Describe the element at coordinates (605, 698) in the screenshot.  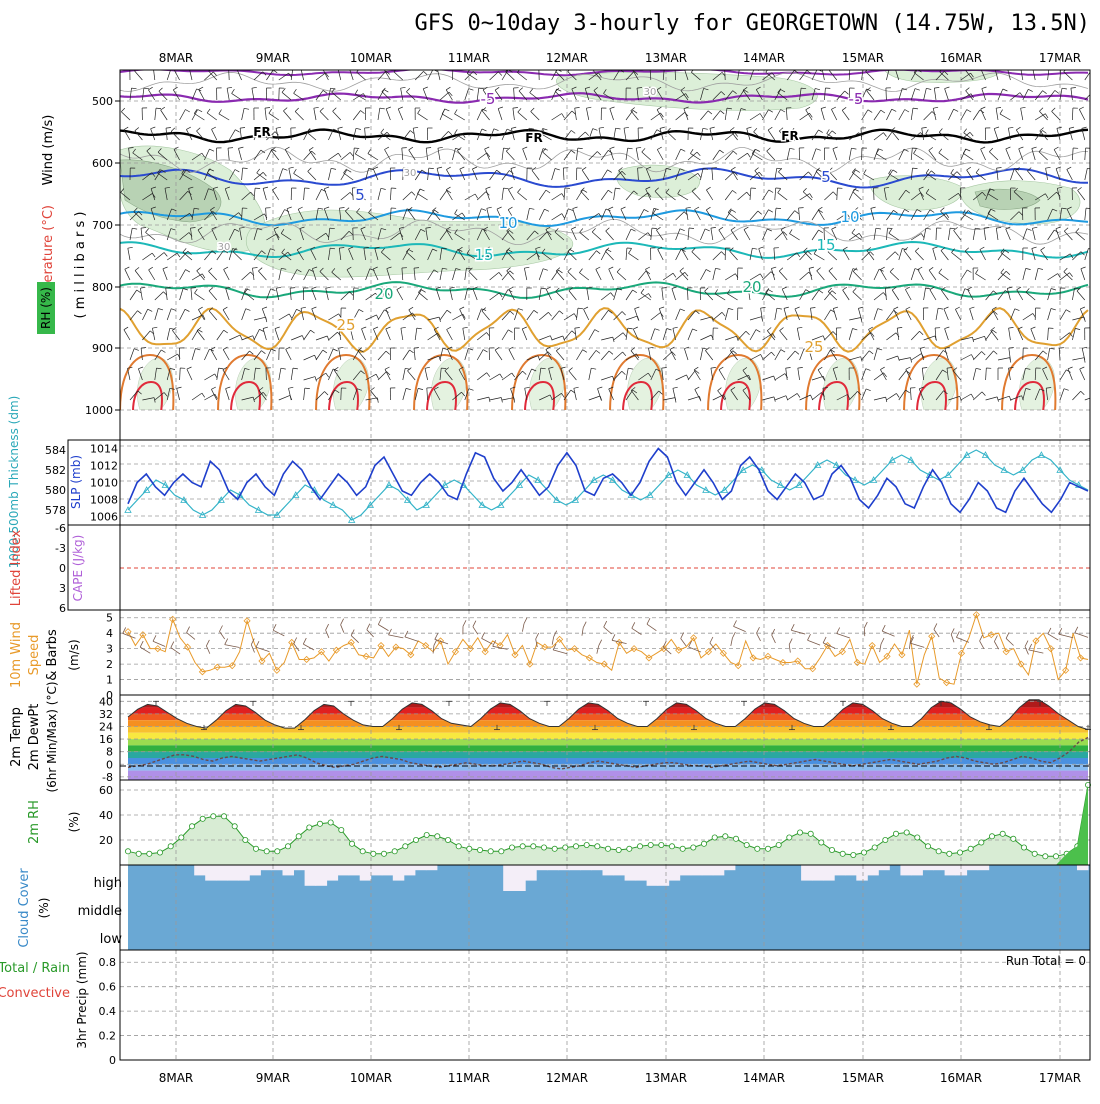
I see `temp-band` at that location.